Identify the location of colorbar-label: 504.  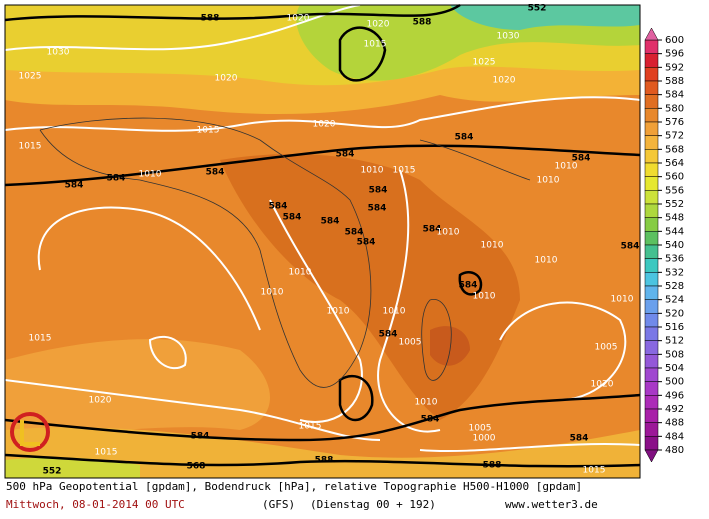
(674, 368).